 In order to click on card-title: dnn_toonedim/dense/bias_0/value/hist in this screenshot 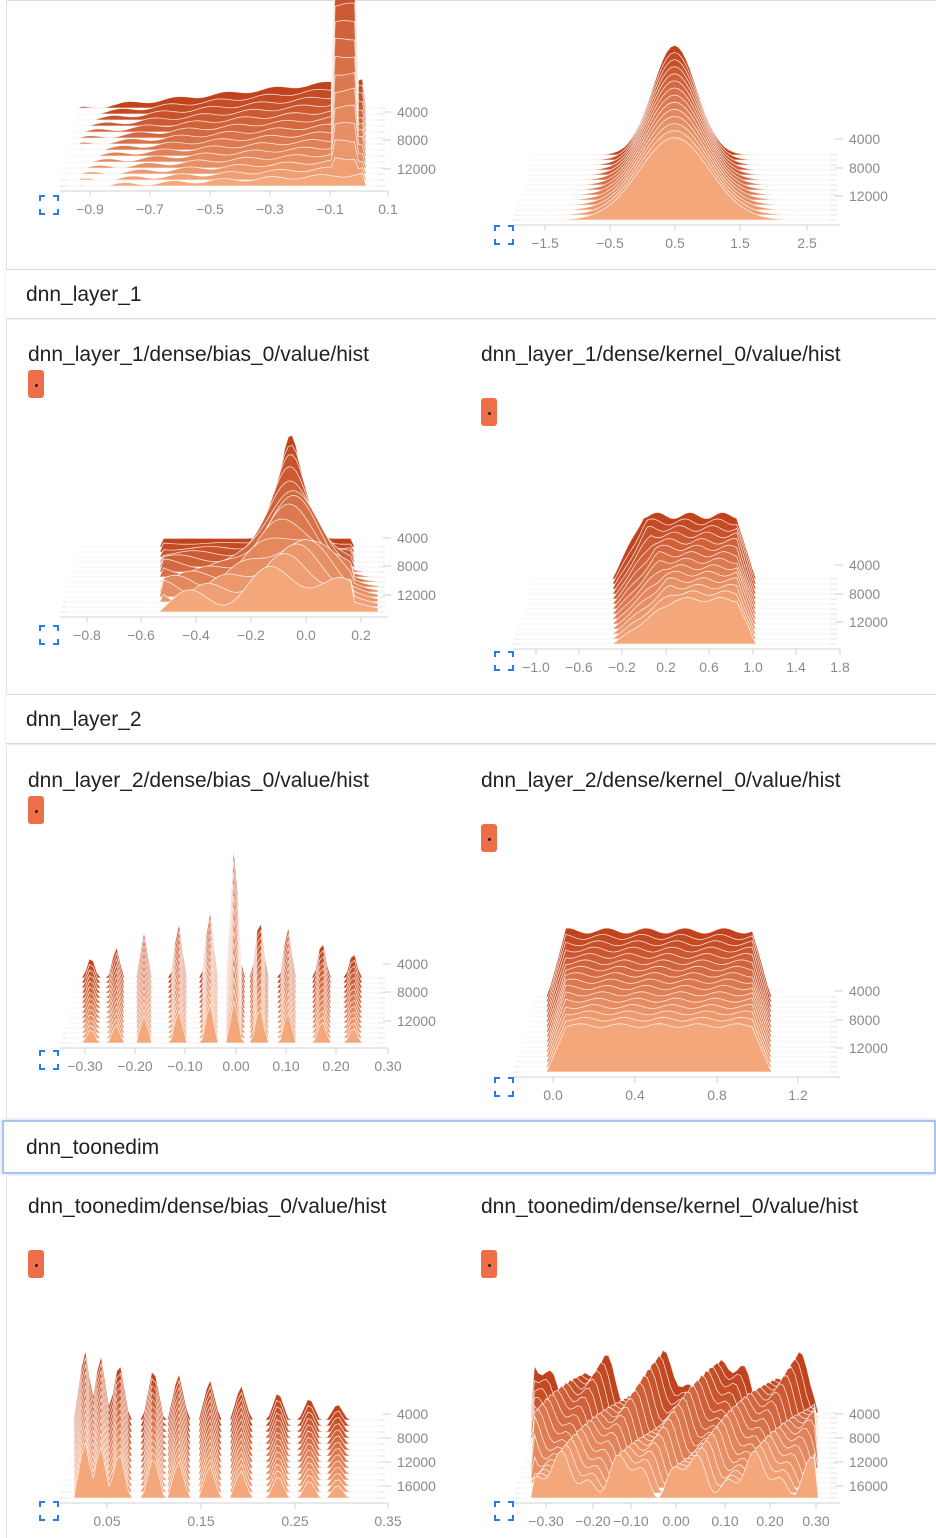, I will do `click(207, 1206)`.